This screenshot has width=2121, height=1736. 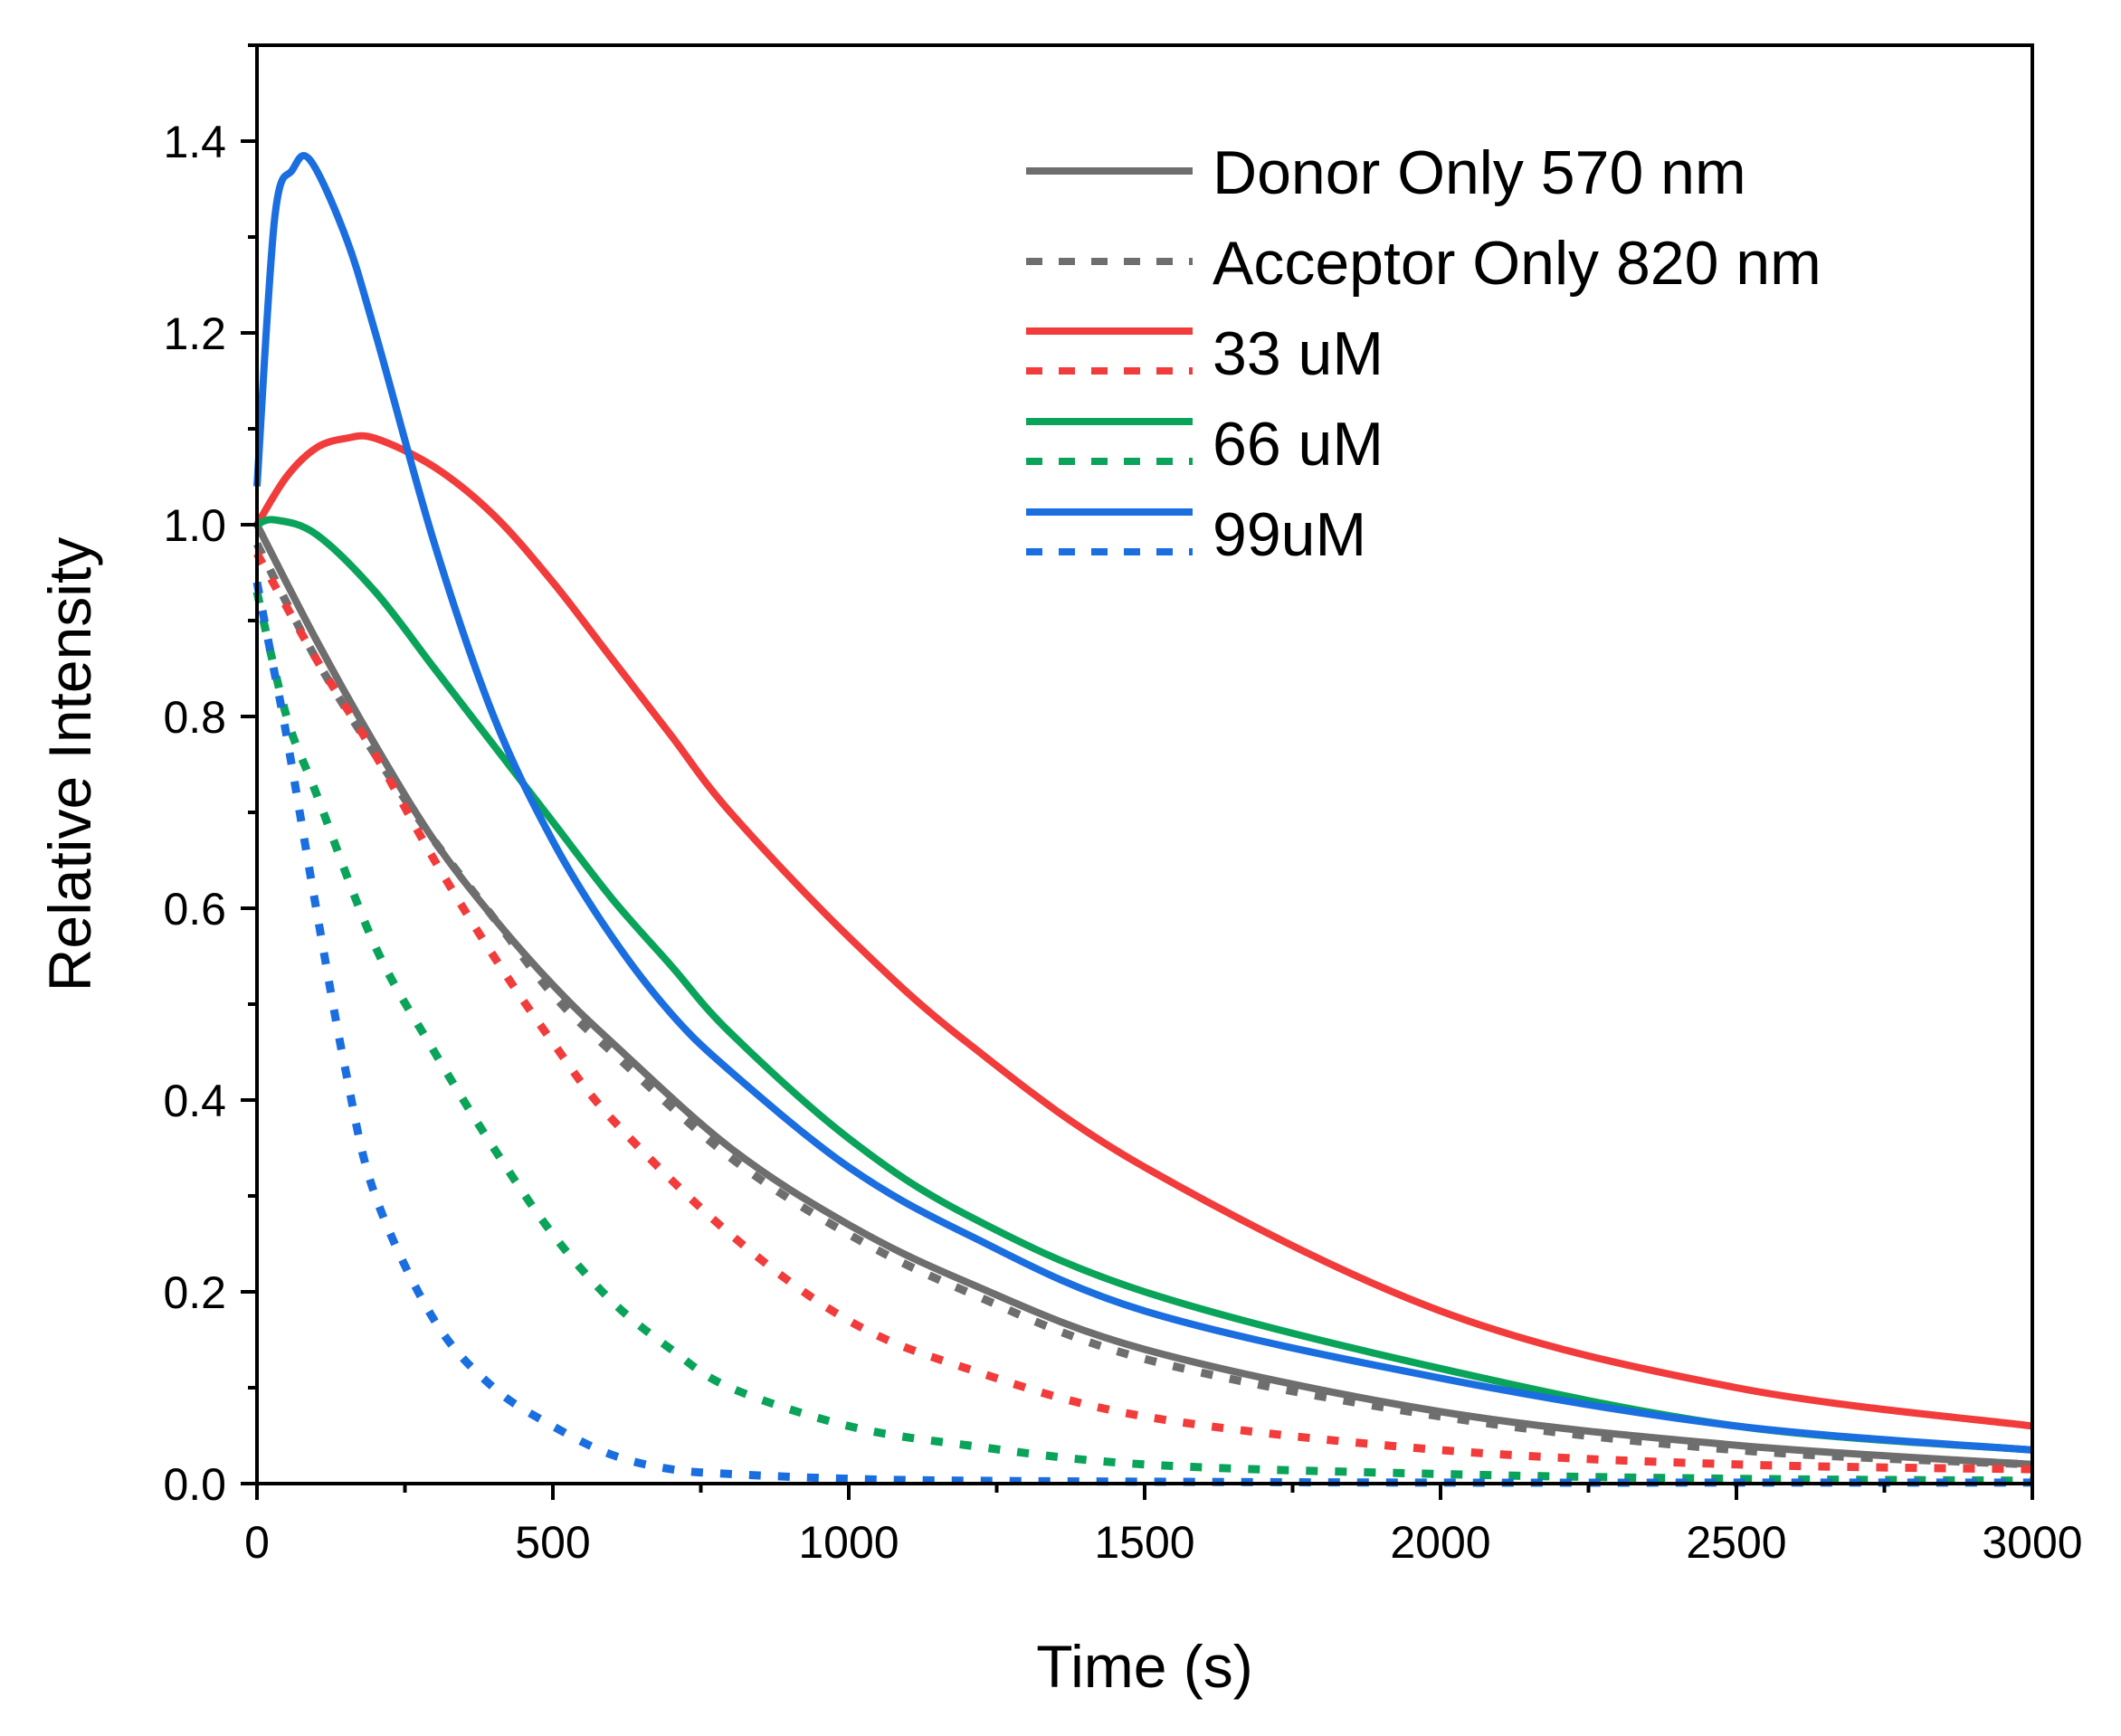 I want to click on legend-item-donor-only-570-nm: Donor Only 570 nm, so click(x=1386, y=172).